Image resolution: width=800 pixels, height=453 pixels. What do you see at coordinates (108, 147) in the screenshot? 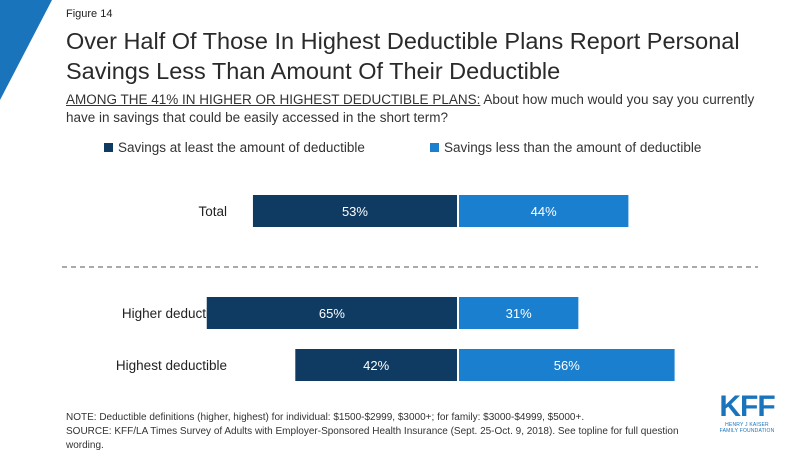
I see `legend-swatch-dark` at bounding box center [108, 147].